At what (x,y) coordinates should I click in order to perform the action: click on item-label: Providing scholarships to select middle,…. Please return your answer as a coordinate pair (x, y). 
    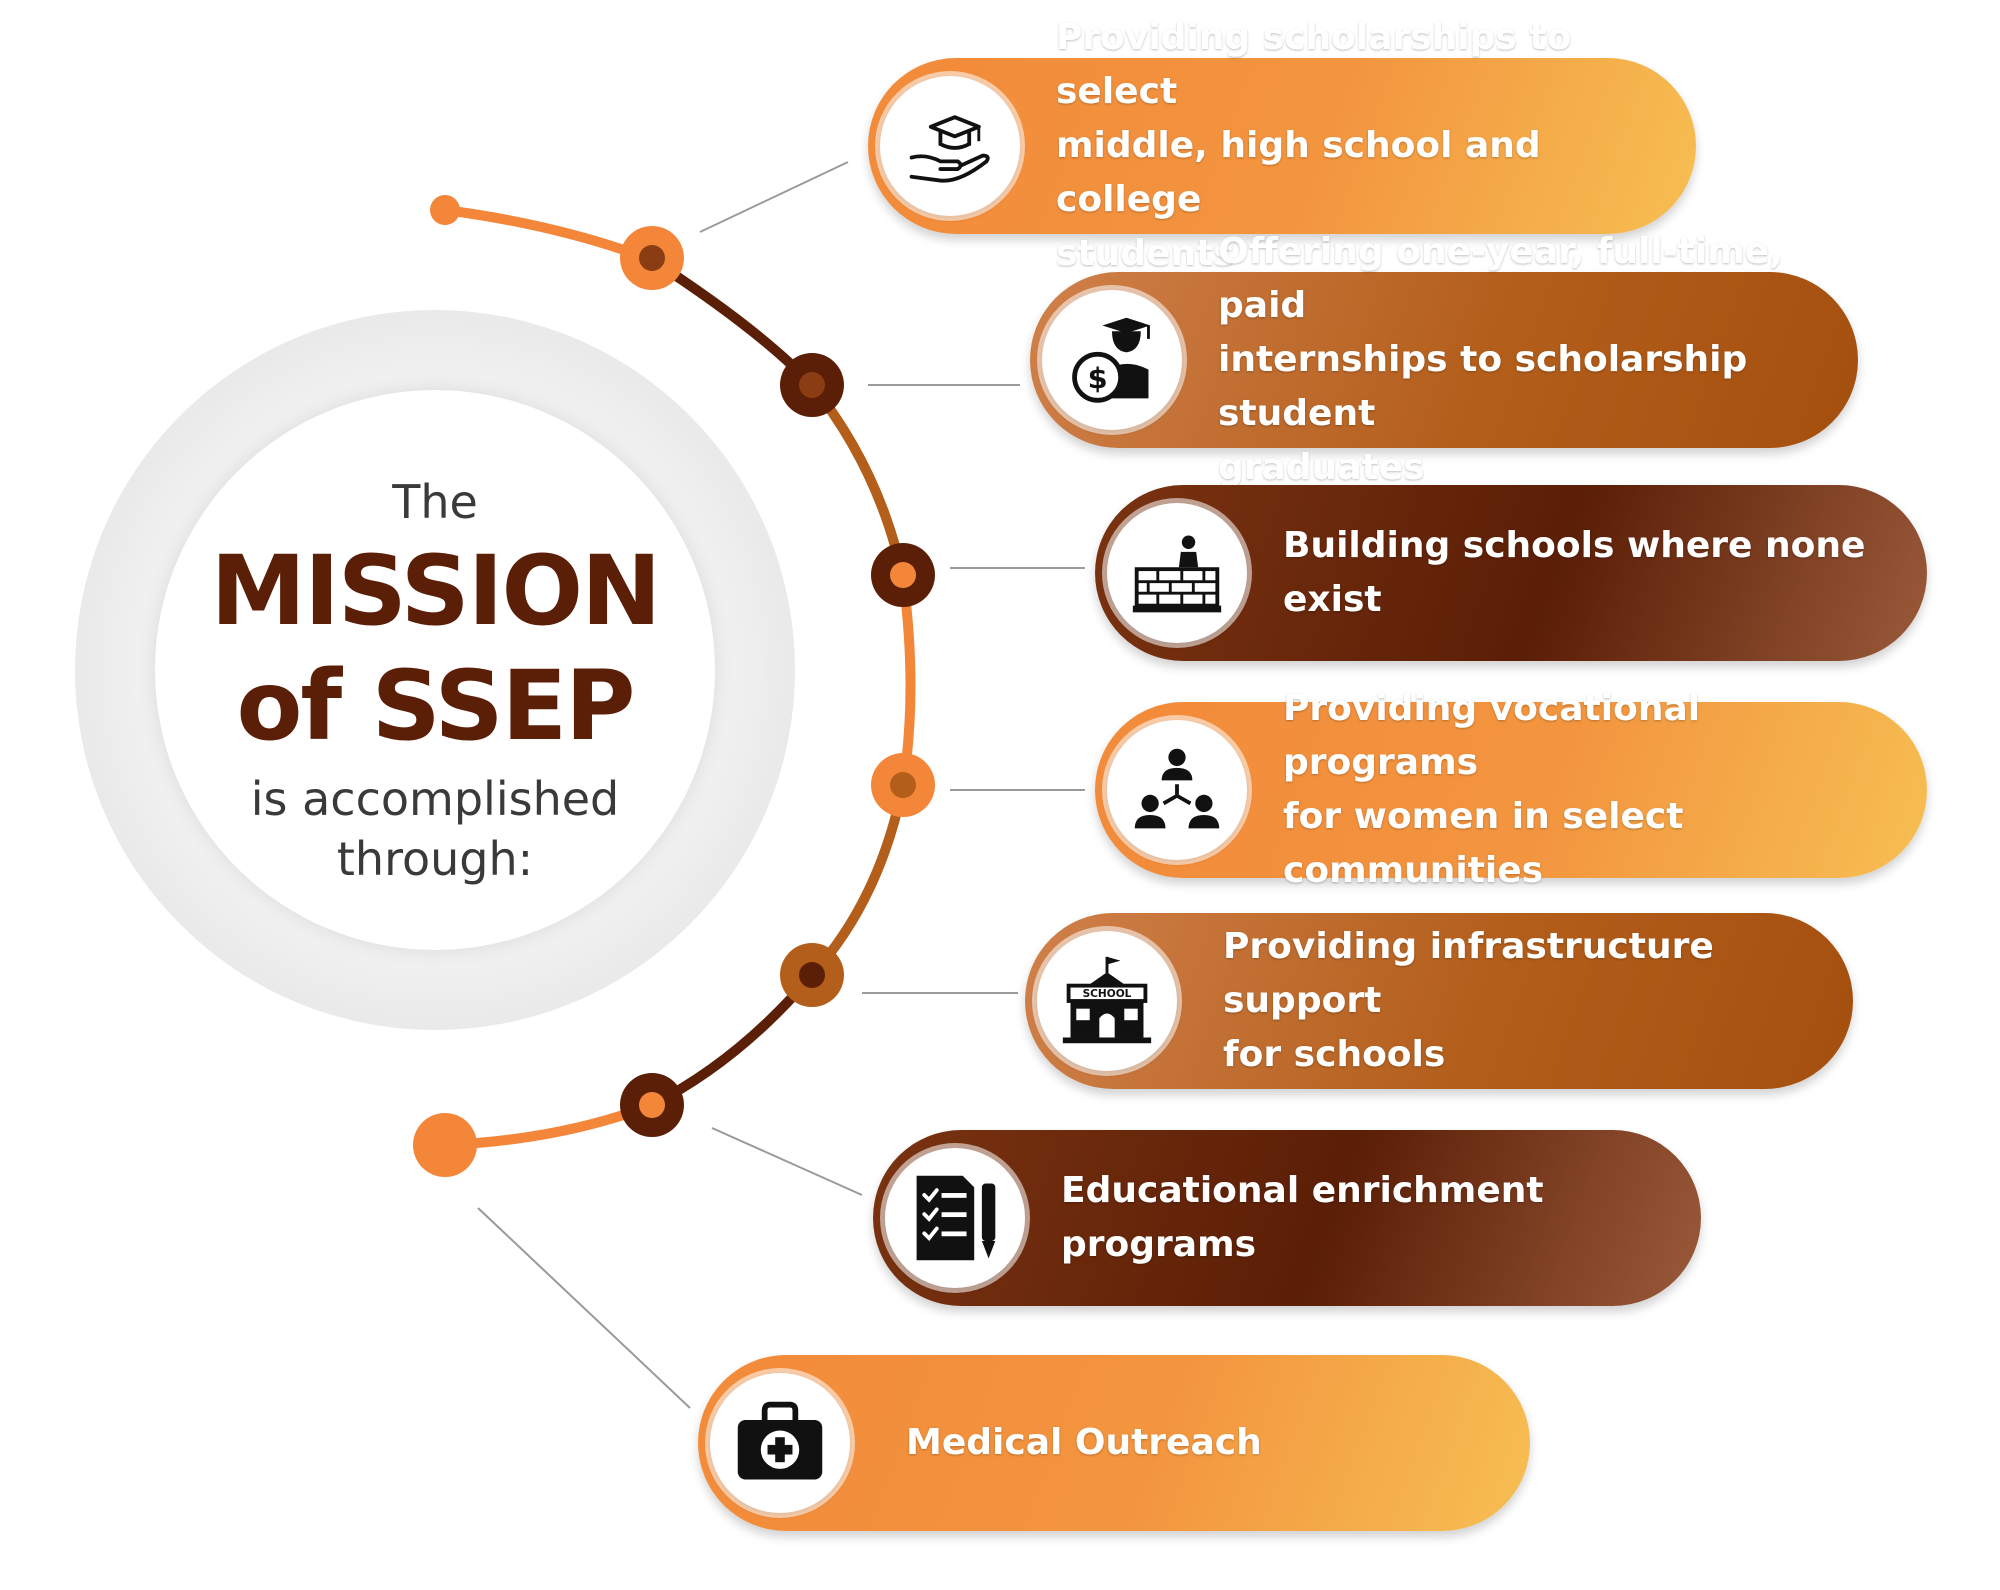
    Looking at the image, I should click on (1314, 145).